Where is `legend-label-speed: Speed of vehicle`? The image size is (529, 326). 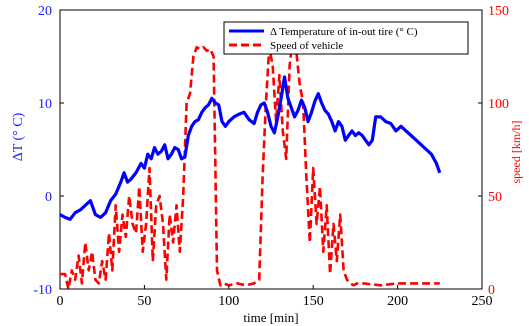
legend-label-speed: Speed of vehicle is located at coordinates (306, 46).